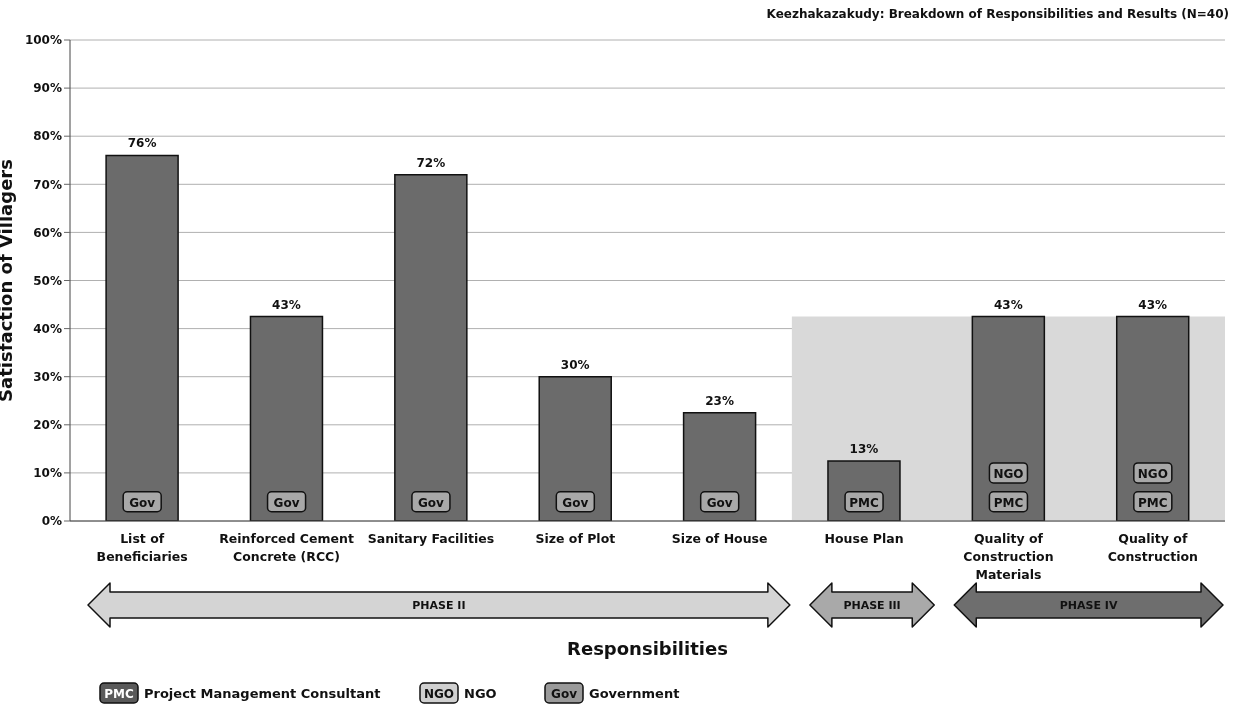 This screenshot has height=709, width=1235. What do you see at coordinates (431, 538) in the screenshot?
I see `x-tick-label: Sanitary Facilities` at bounding box center [431, 538].